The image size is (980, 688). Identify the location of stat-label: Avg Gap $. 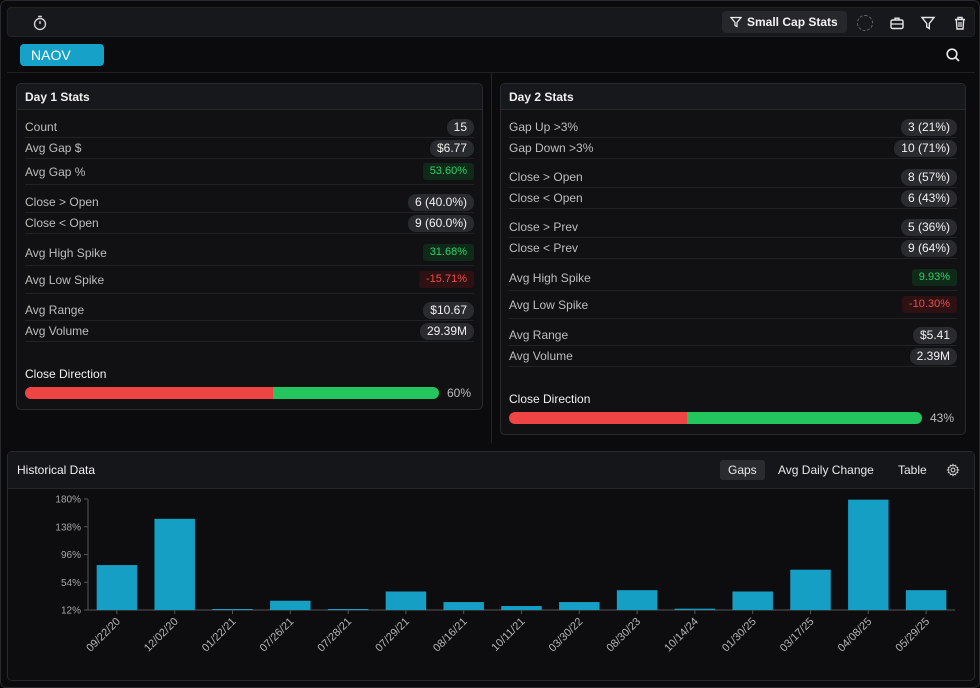
(53, 148).